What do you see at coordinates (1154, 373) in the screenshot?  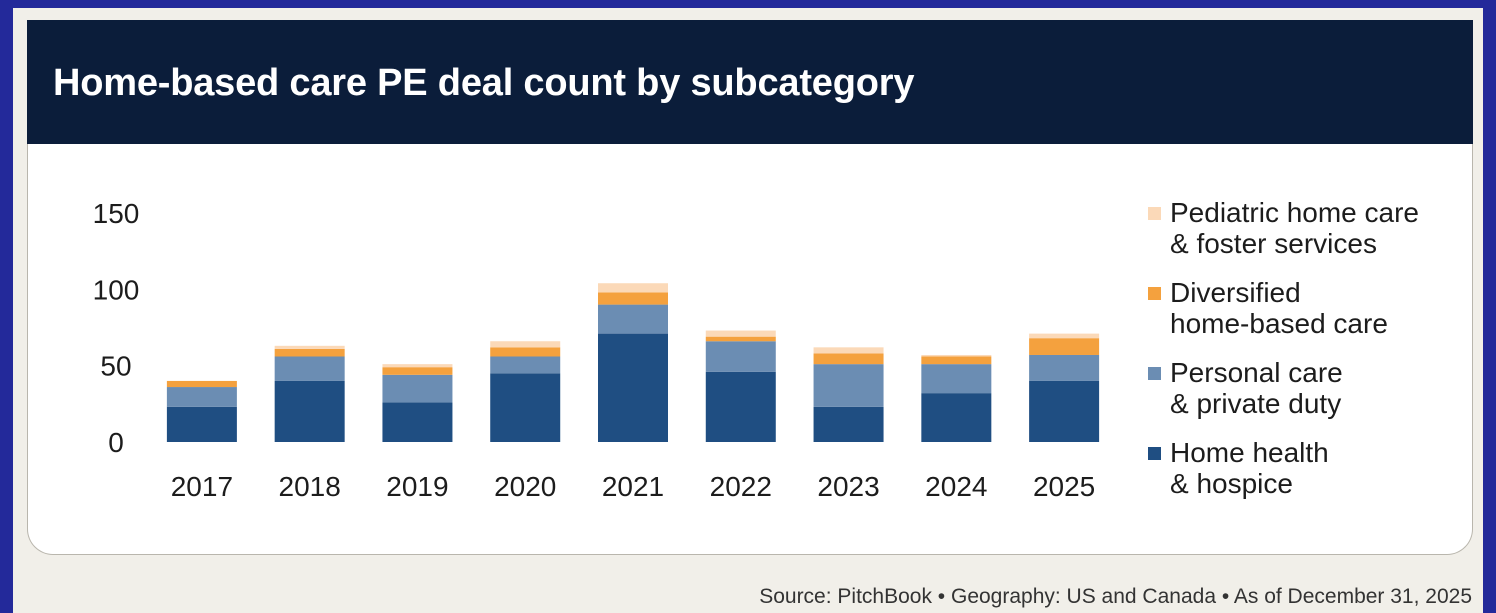 I see `legend-swatch-personal-care` at bounding box center [1154, 373].